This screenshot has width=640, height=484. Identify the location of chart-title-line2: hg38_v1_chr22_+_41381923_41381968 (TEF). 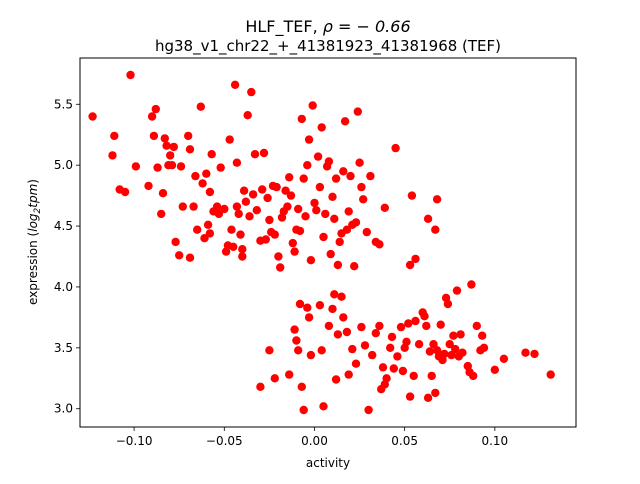
(328, 46).